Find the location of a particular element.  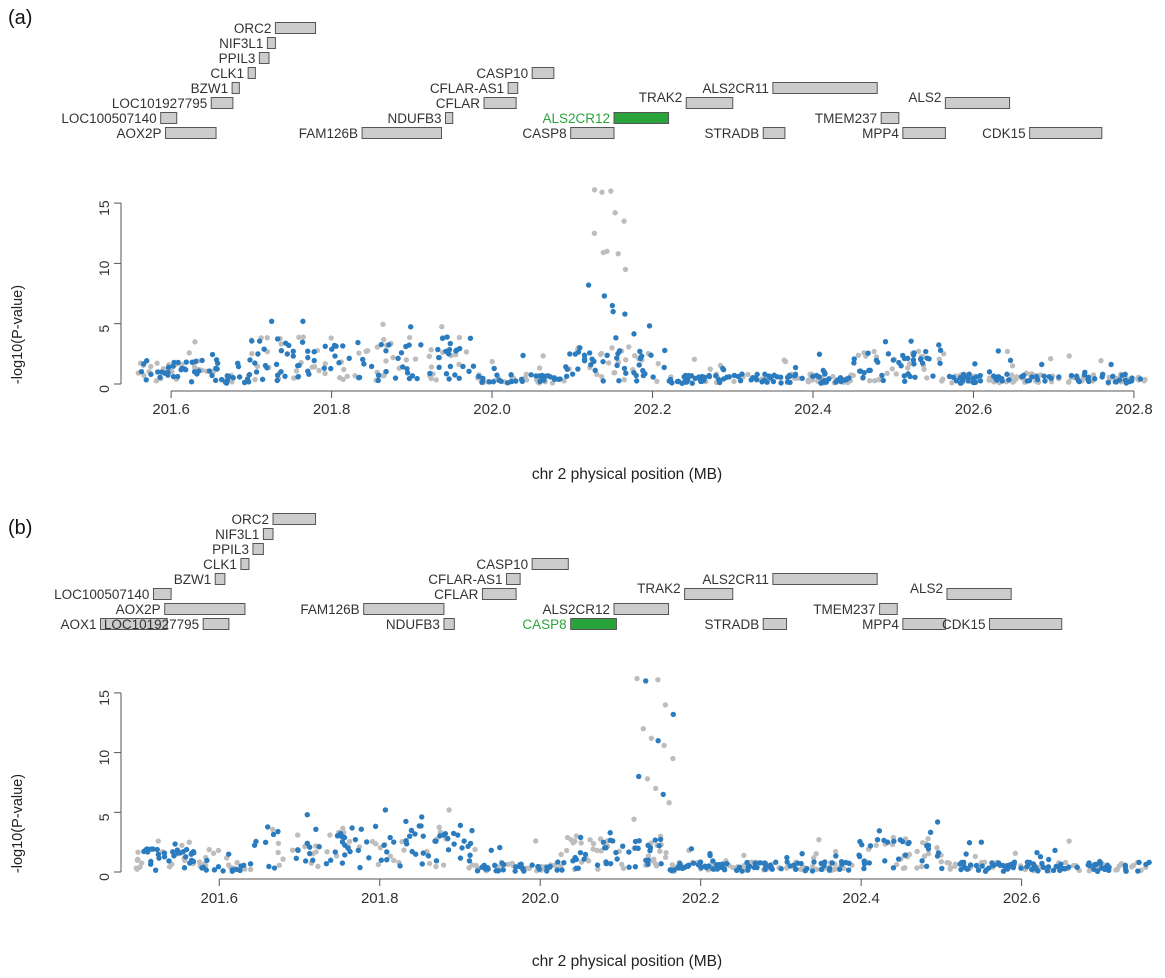

gene-label: CDK15 is located at coordinates (1004, 133).